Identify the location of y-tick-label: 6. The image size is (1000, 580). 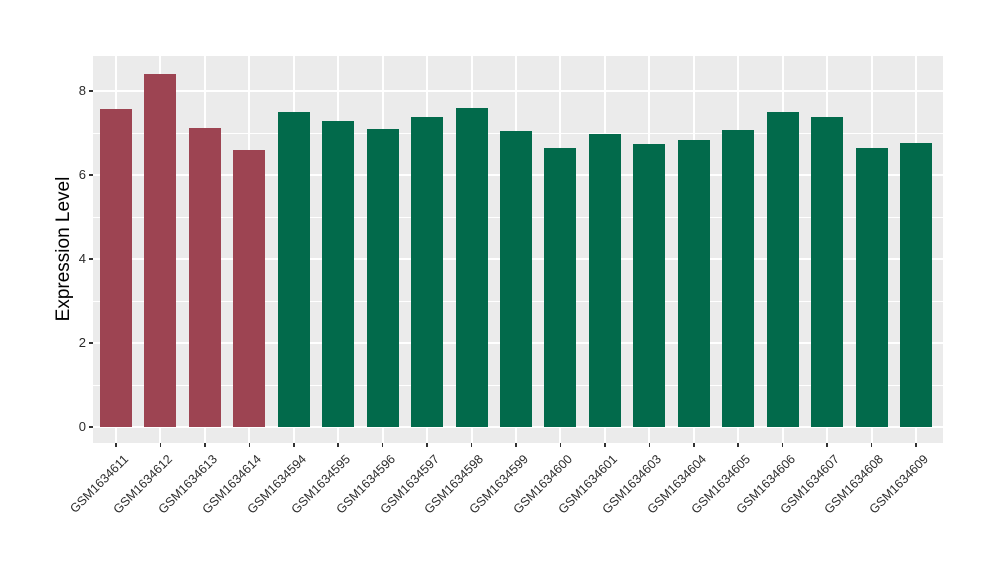
(82, 174).